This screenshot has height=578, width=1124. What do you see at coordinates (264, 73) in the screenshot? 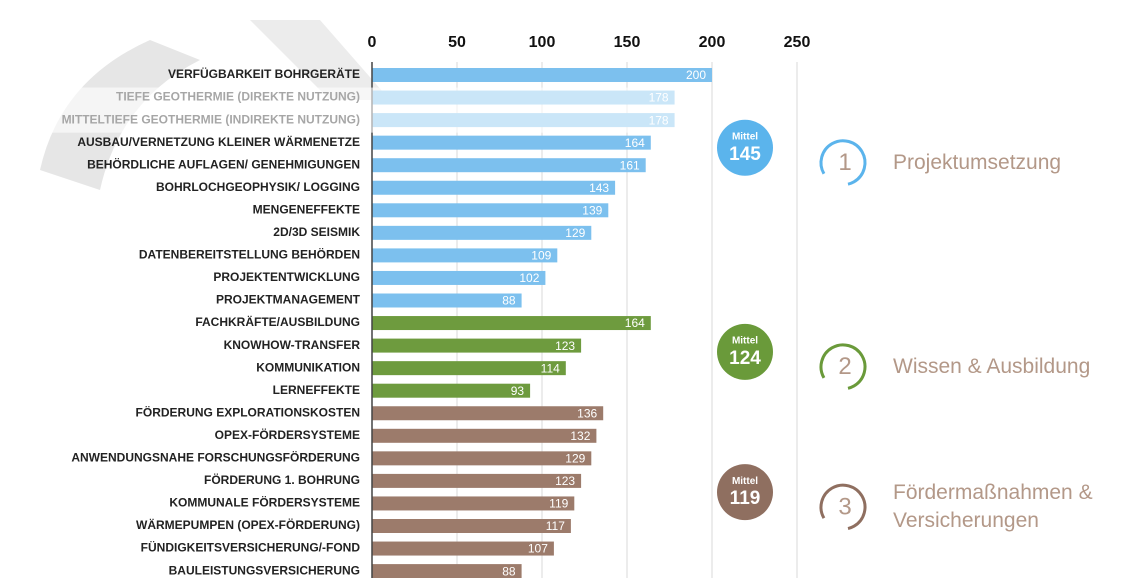
I see `category-label: VERFÜGBARKEIT BOHRGERÄTE` at bounding box center [264, 73].